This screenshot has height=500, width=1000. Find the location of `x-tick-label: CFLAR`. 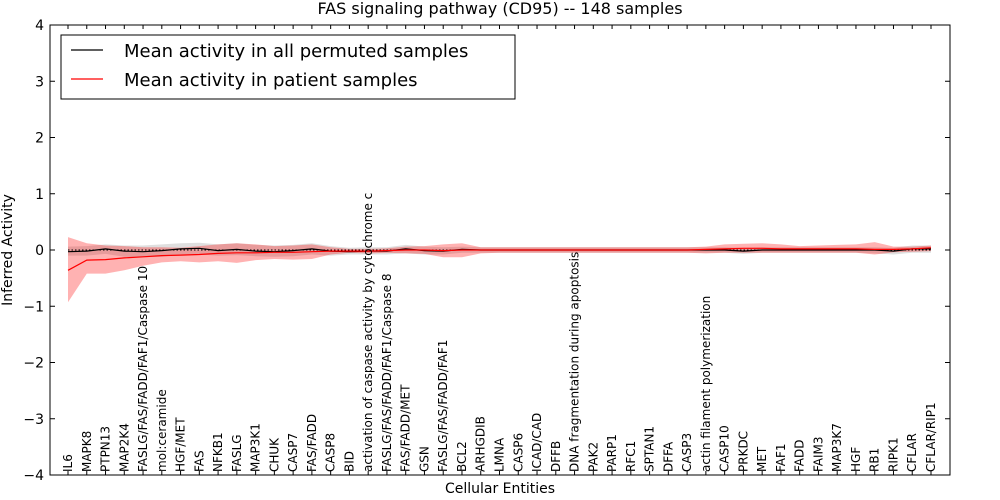

x-tick-label: CFLAR is located at coordinates (912, 452).